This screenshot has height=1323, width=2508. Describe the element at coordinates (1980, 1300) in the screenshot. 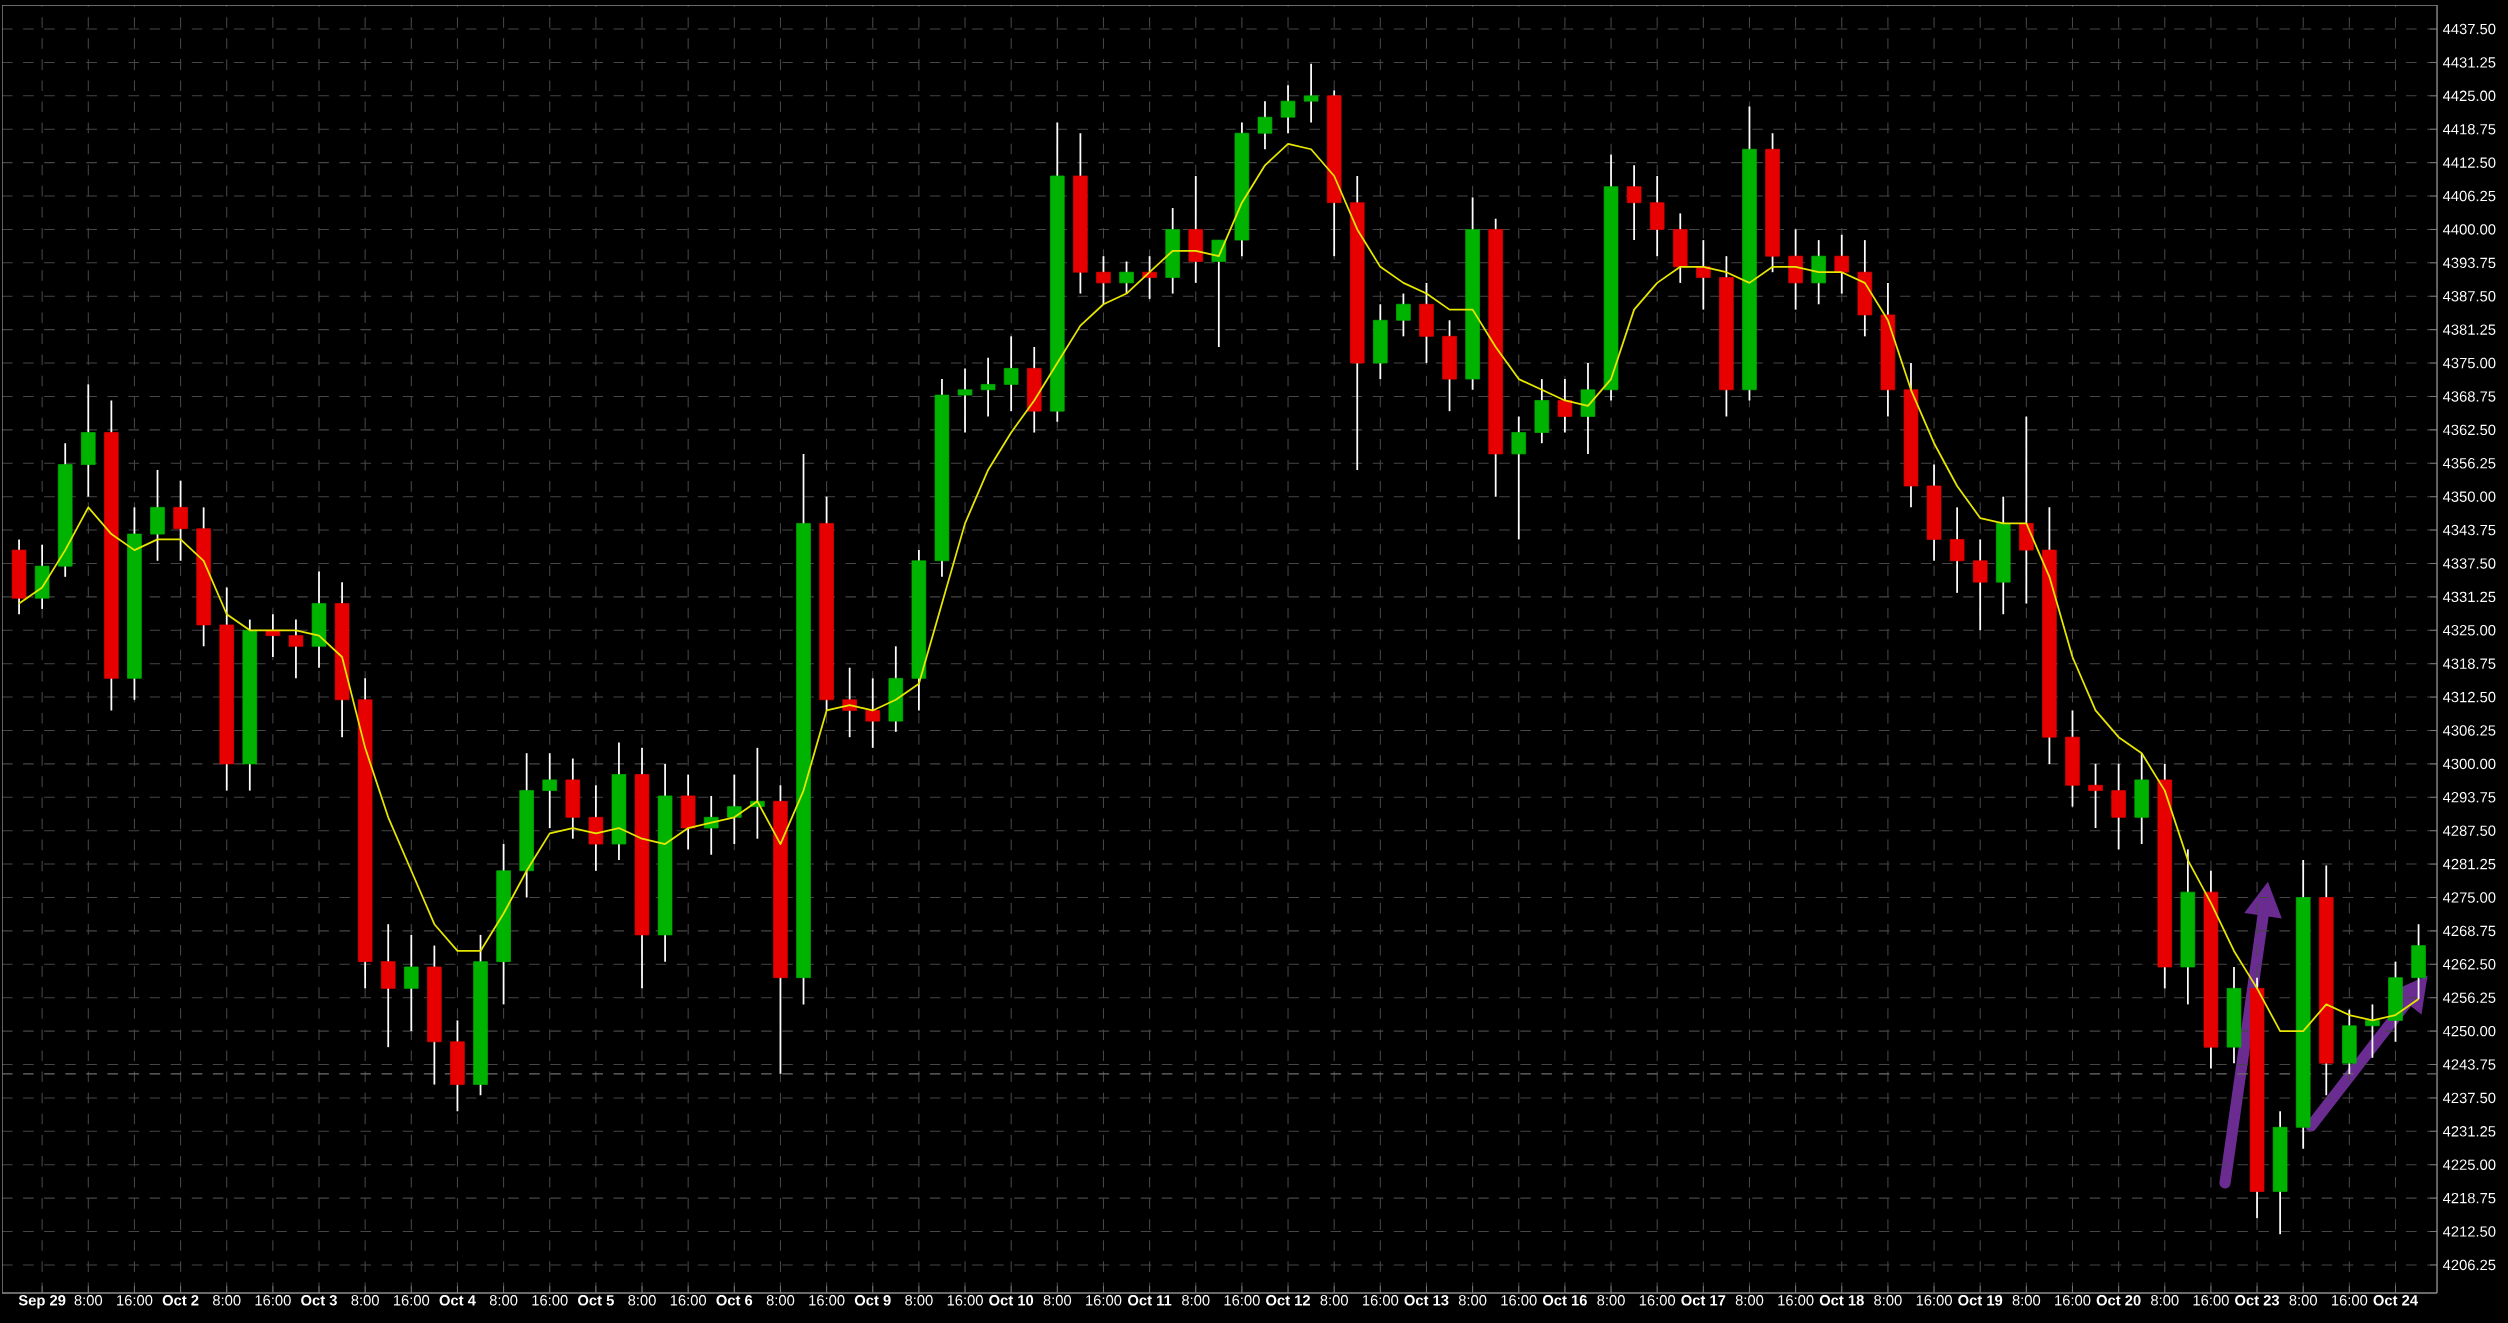

I see `x-tick-label: Oct 19` at that location.